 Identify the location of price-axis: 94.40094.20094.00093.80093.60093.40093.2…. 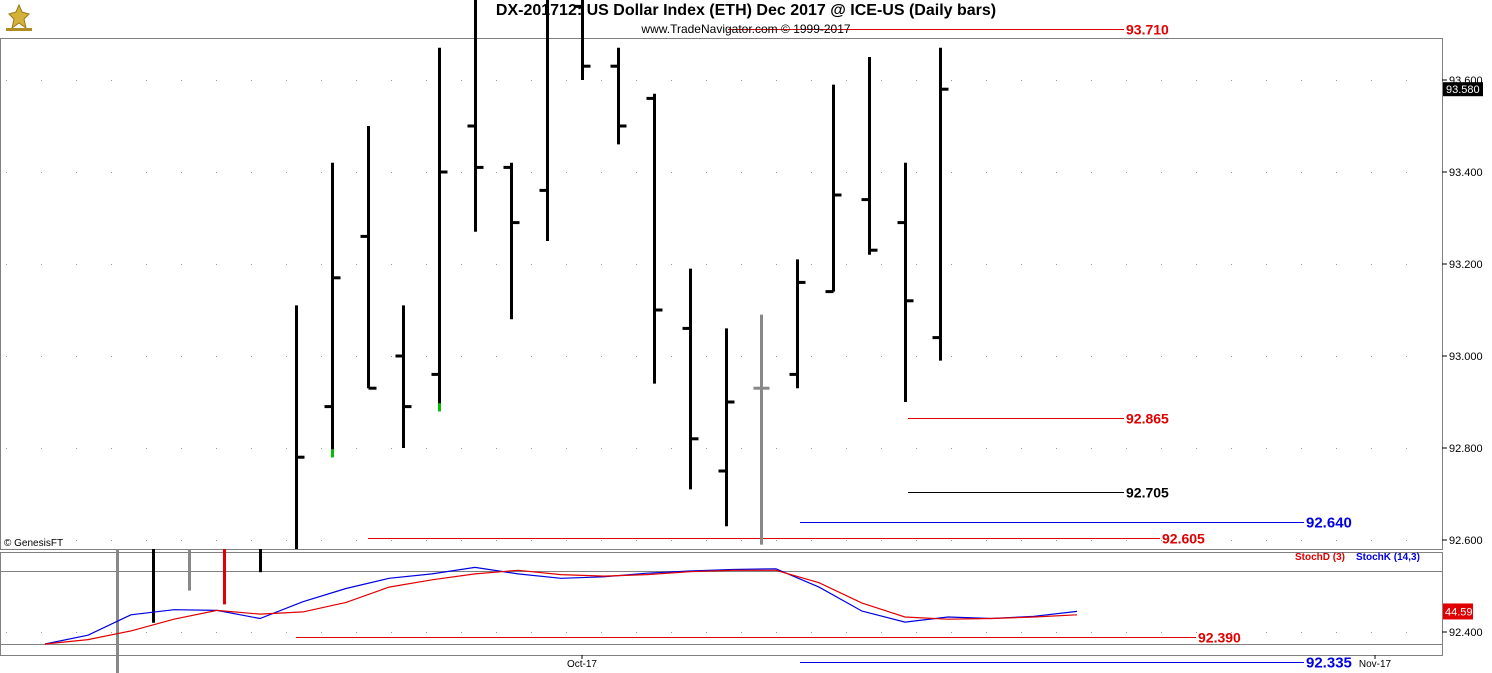
(1462, 357).